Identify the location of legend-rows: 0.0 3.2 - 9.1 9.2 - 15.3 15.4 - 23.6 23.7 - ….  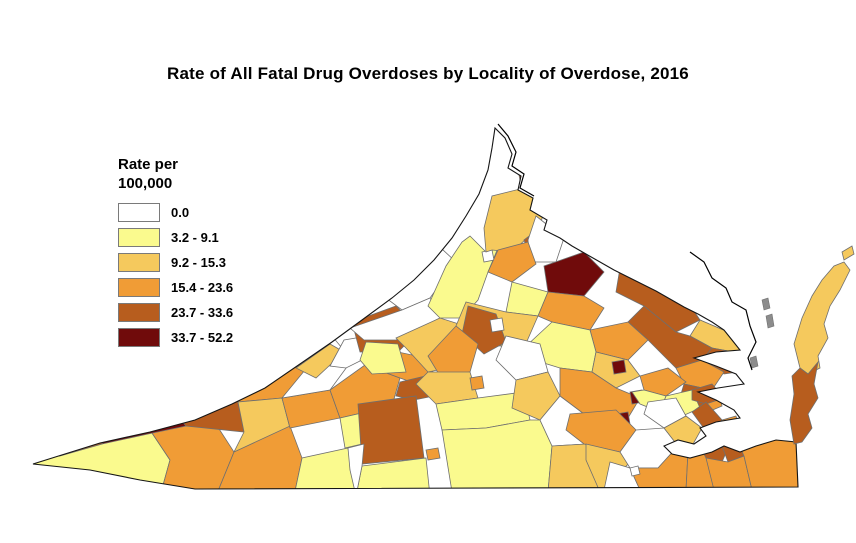
(176, 274).